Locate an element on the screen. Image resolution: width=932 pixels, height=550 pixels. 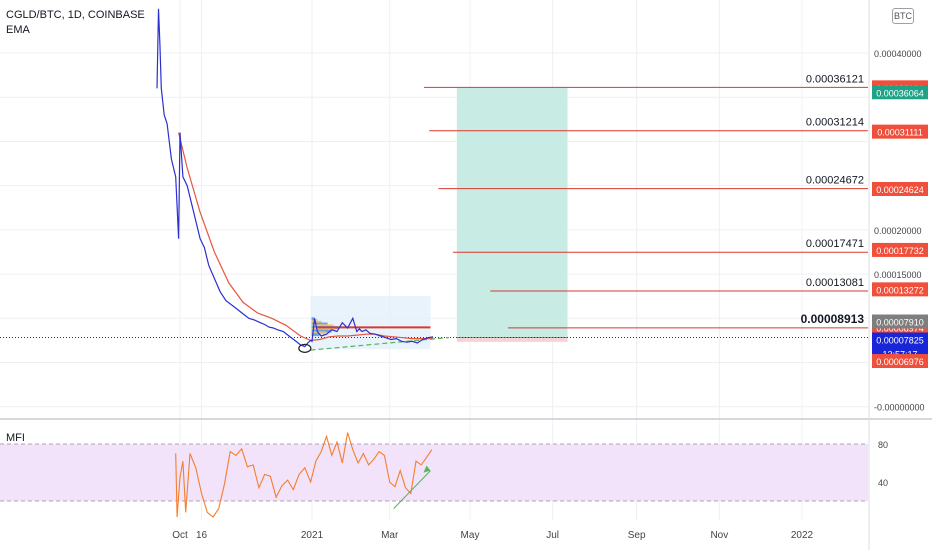
price-axis-badge-text: 0.00006976 is located at coordinates (900, 362).